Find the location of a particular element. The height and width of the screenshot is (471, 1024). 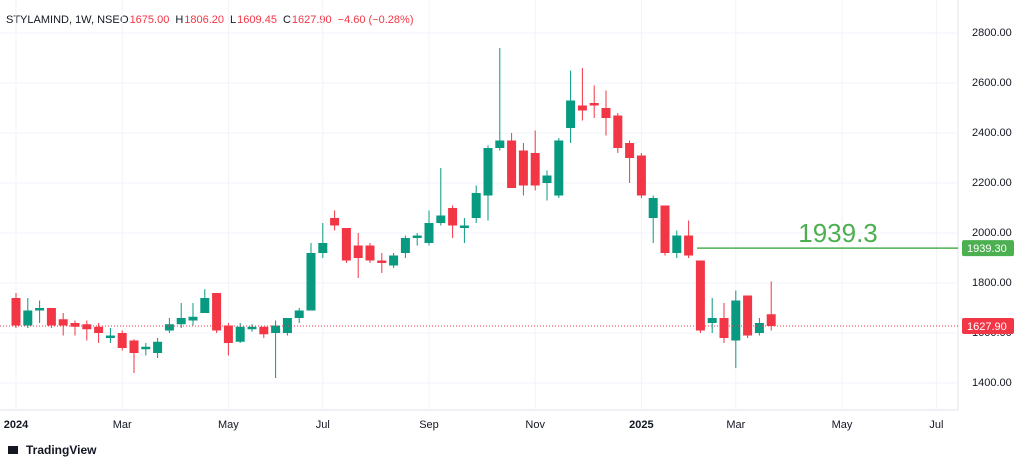

y-tick-label: 2200.00 is located at coordinates (992, 183).